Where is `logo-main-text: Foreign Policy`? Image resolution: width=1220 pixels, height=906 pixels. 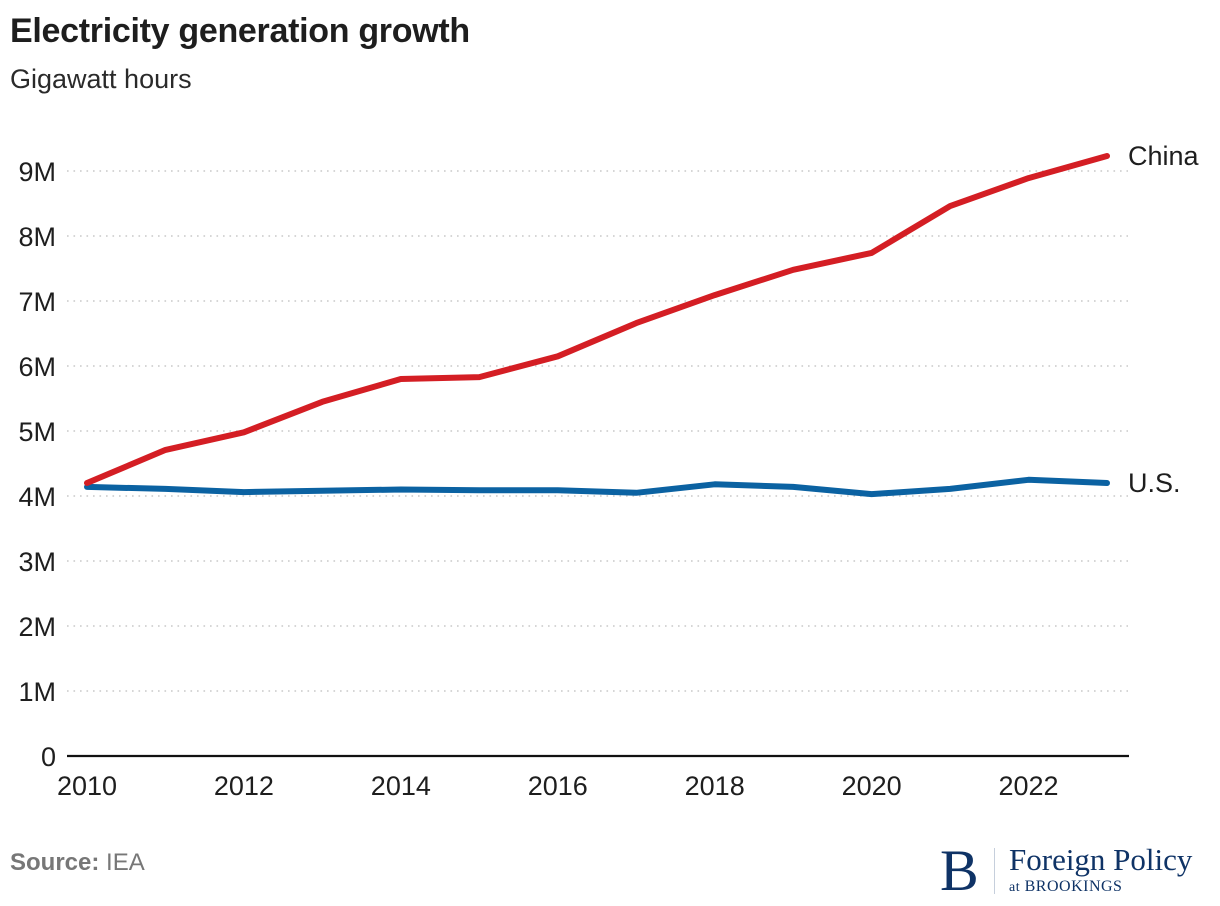 logo-main-text: Foreign Policy is located at coordinates (1101, 859).